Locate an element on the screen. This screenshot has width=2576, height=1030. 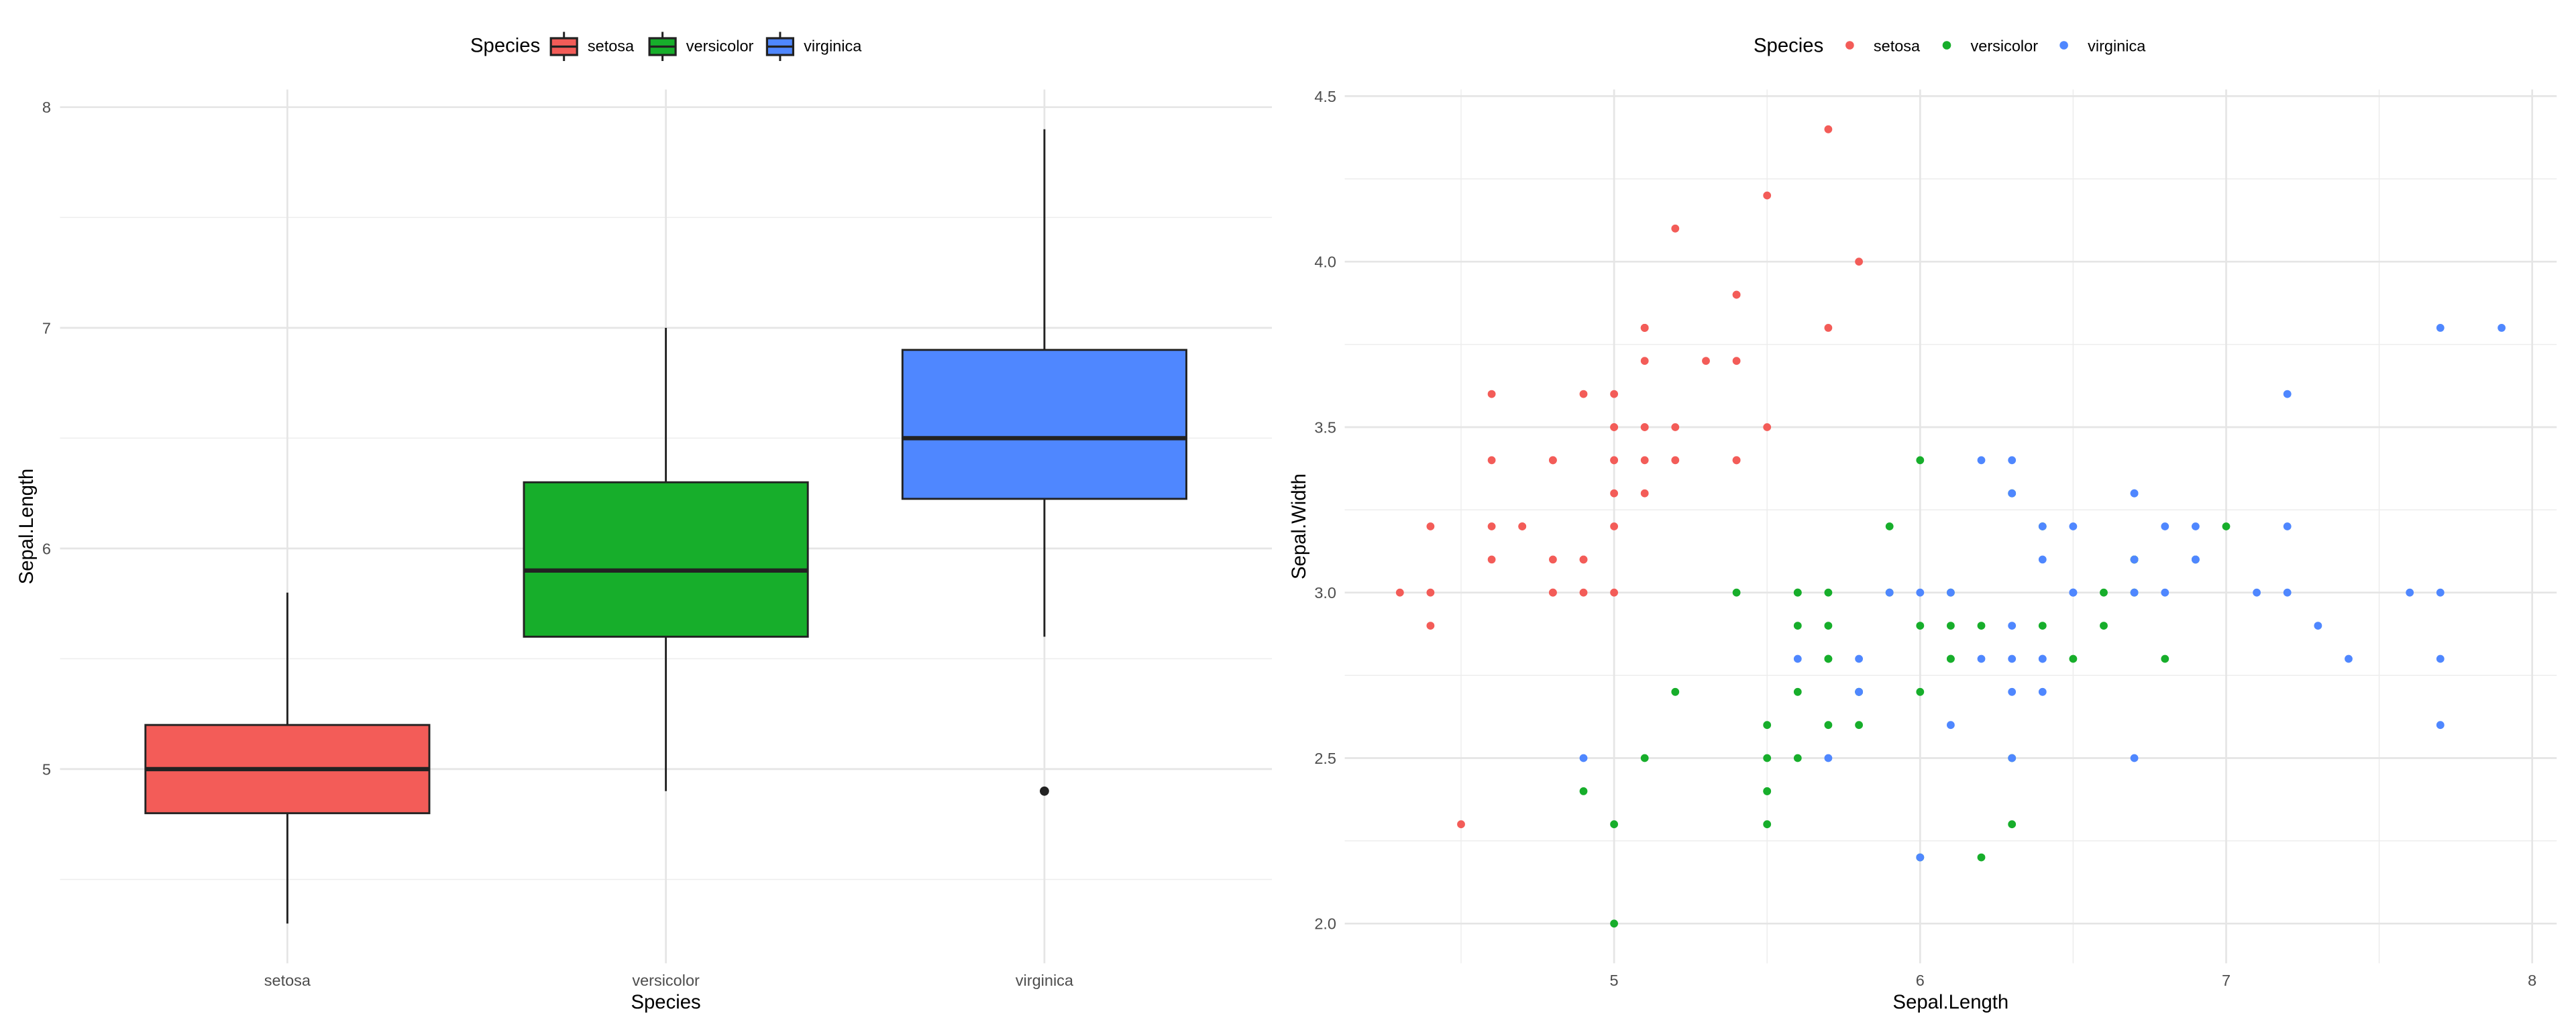
svg-text: 2.0 is located at coordinates (1325, 924).